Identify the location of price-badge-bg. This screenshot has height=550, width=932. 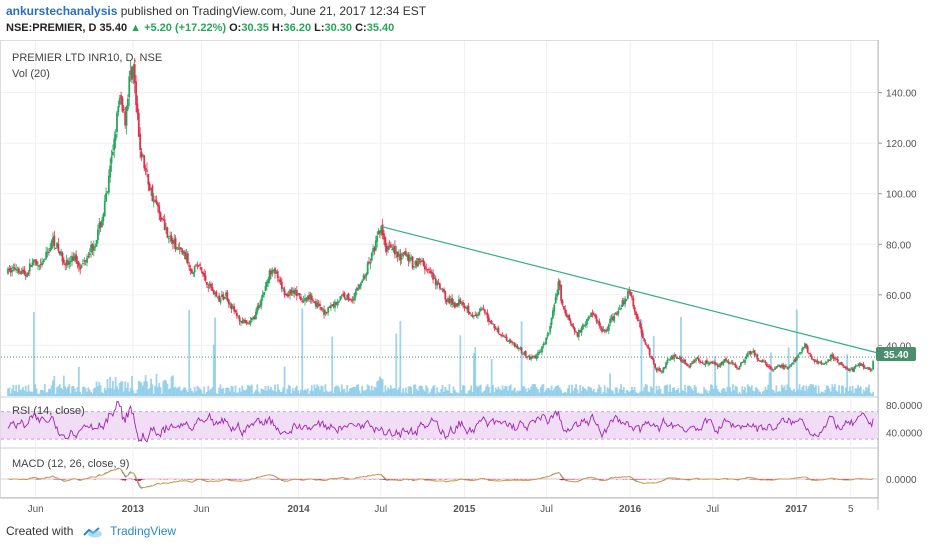
(896, 354).